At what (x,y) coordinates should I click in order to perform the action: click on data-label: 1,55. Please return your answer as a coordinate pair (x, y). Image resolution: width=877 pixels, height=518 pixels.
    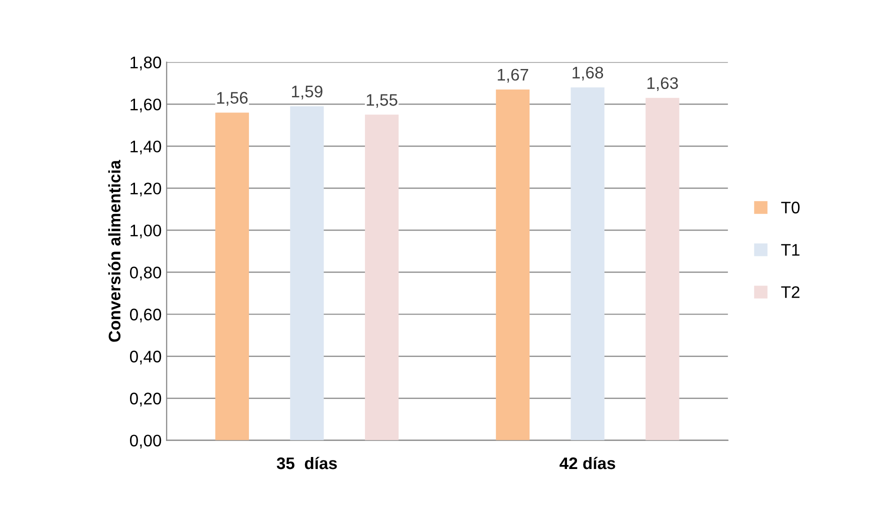
    Looking at the image, I should click on (382, 101).